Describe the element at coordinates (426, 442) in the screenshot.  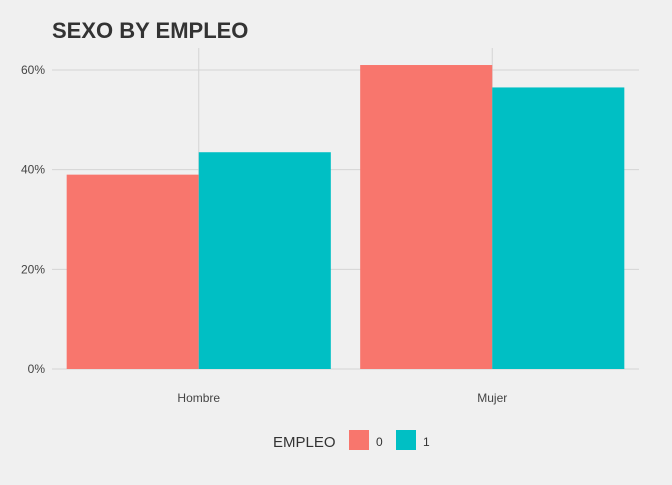
I see `legend-label: 1` at that location.